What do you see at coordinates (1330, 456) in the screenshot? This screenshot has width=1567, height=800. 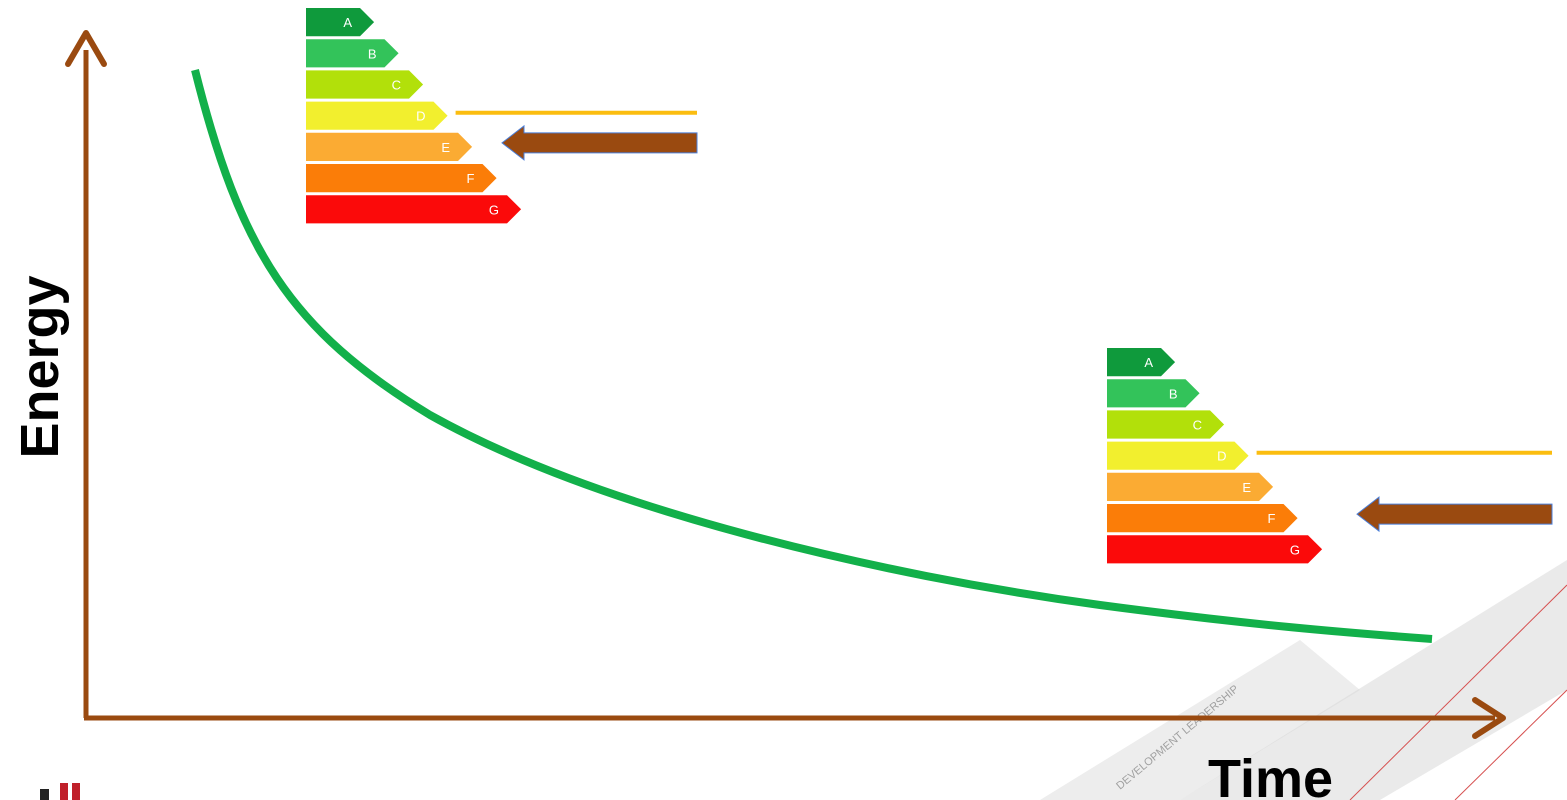 I see `energy-label-chart-later: A B C D E F G` at bounding box center [1330, 456].